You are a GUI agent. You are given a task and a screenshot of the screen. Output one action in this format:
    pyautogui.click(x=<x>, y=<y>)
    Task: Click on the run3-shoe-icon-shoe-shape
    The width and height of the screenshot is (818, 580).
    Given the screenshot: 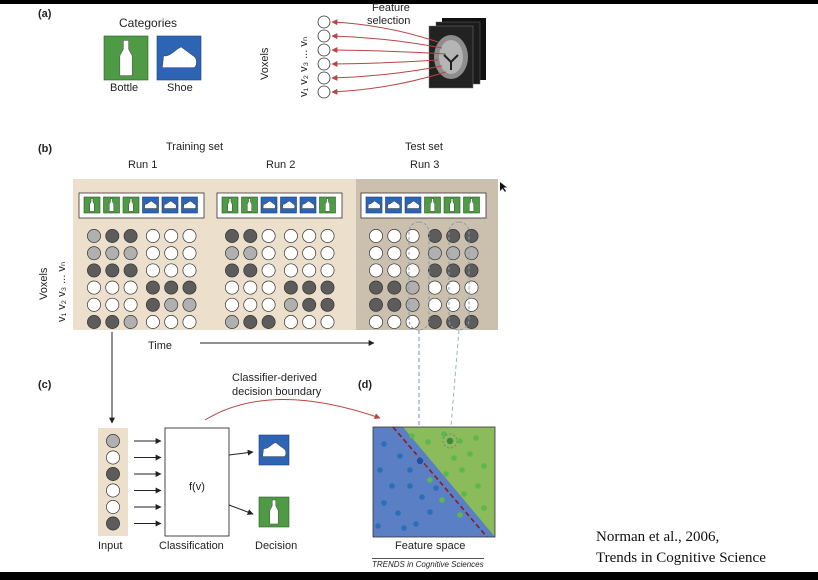 What is the action you would take?
    pyautogui.click(x=374, y=204)
    